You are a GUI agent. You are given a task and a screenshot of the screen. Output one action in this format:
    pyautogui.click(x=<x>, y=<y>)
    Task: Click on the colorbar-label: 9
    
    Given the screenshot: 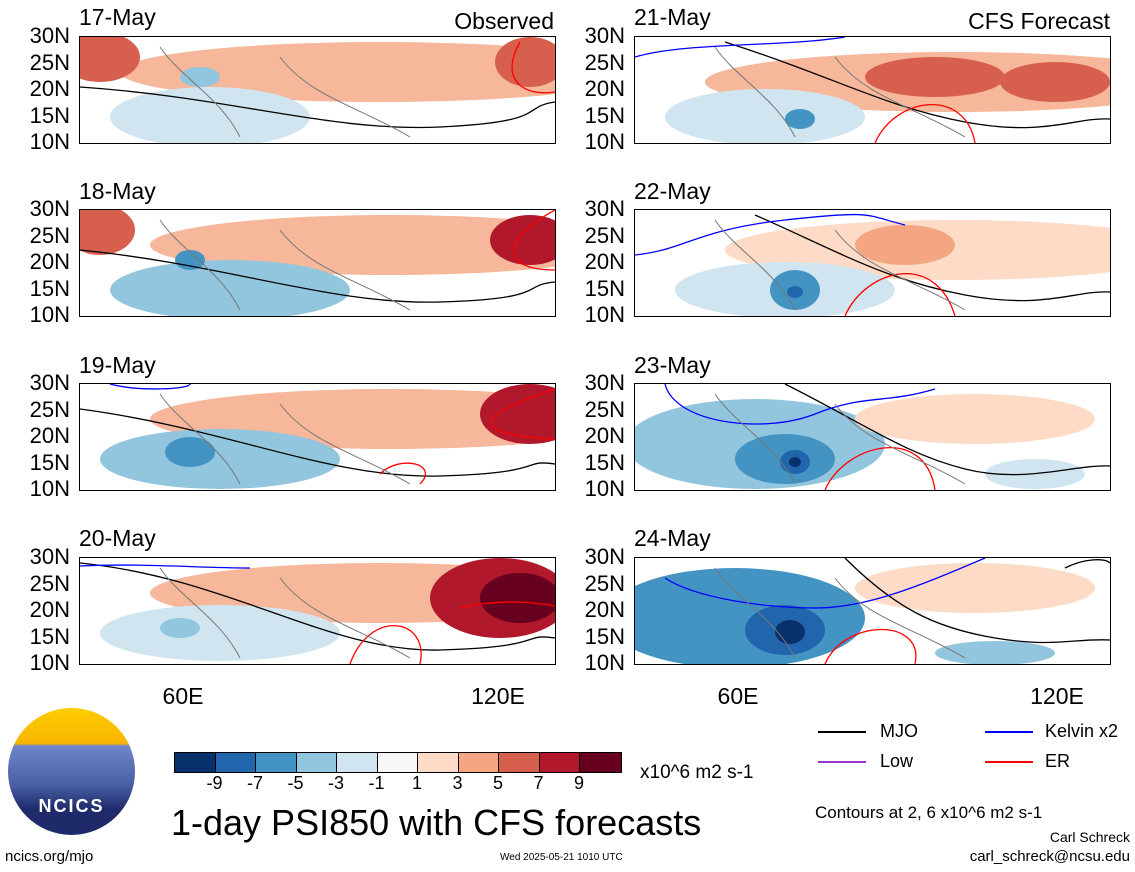 What is the action you would take?
    pyautogui.click(x=578, y=783)
    